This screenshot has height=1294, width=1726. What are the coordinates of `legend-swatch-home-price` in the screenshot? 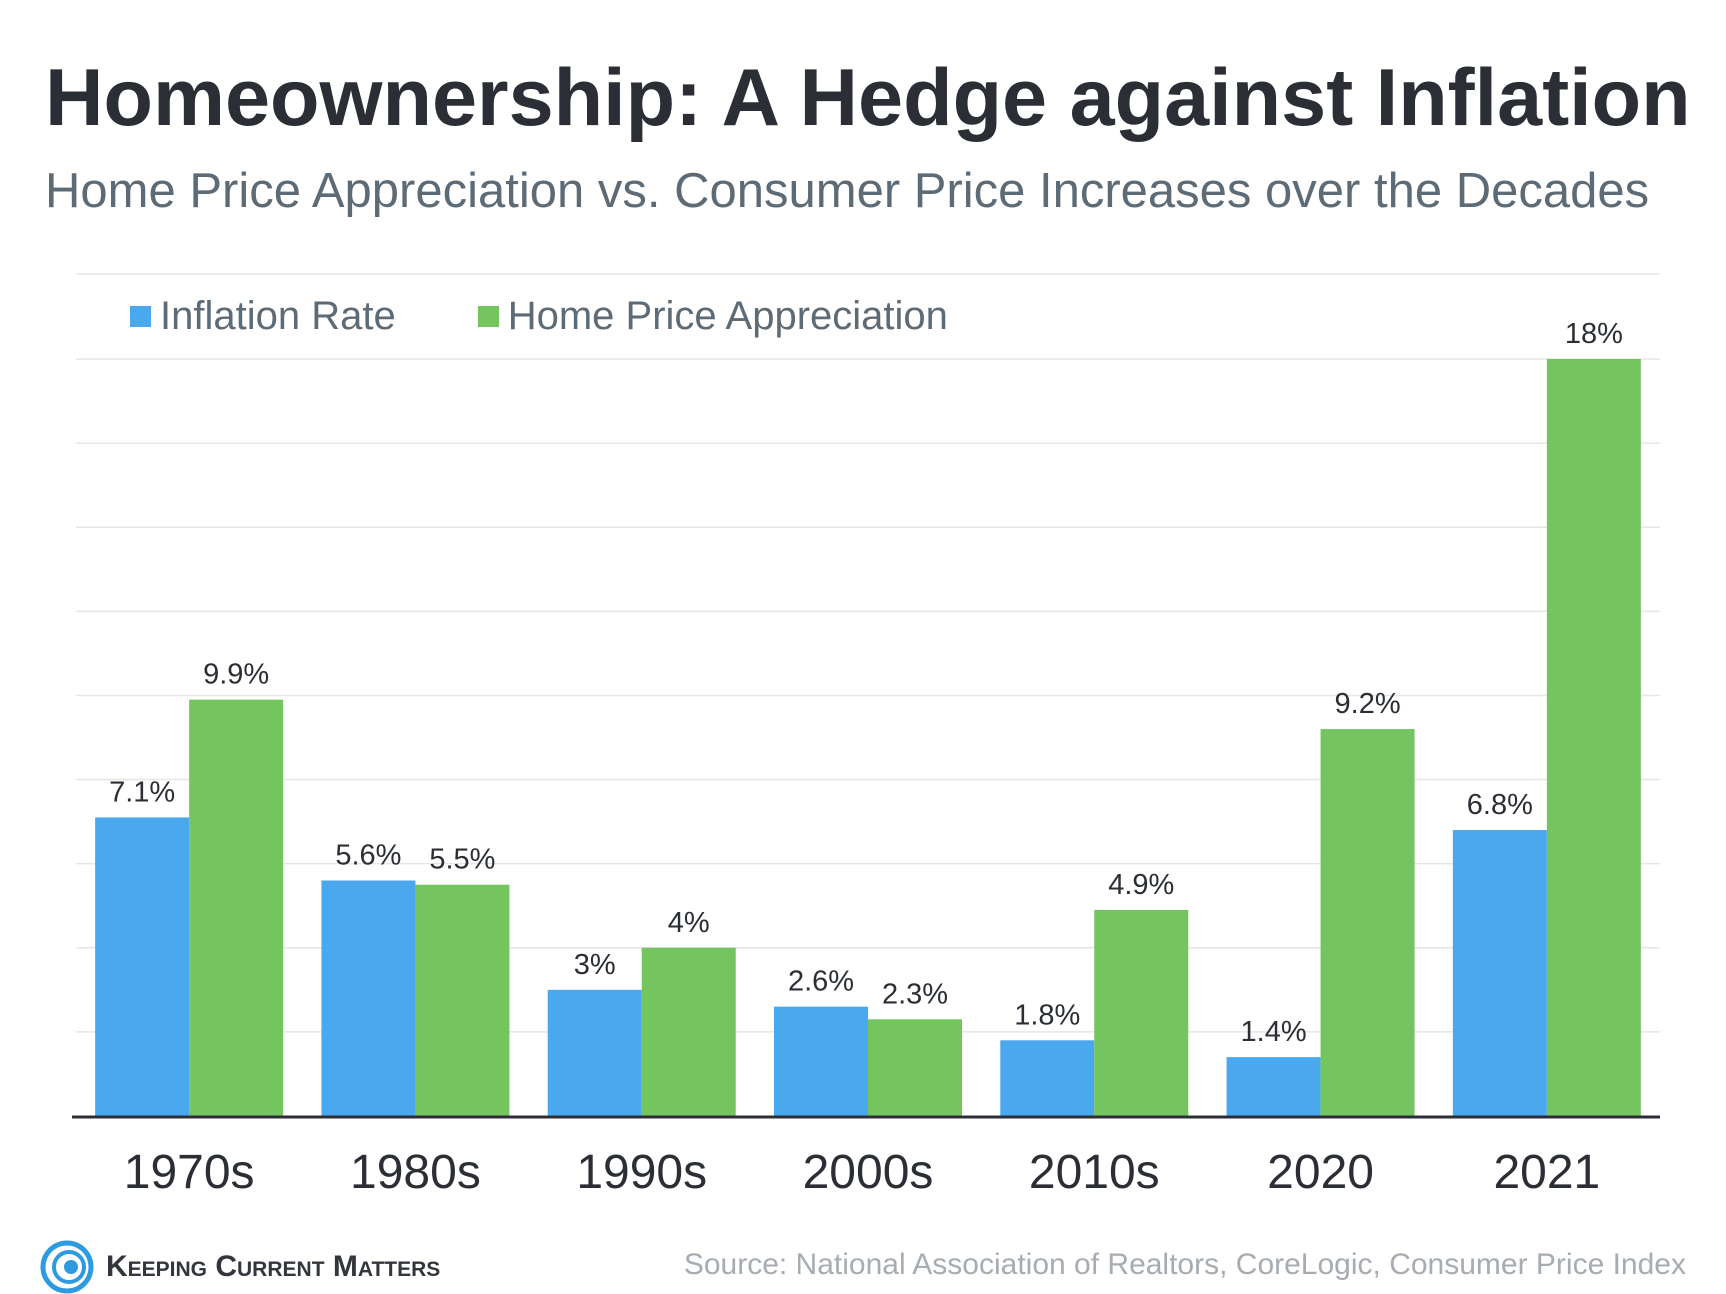 It's located at (488, 316).